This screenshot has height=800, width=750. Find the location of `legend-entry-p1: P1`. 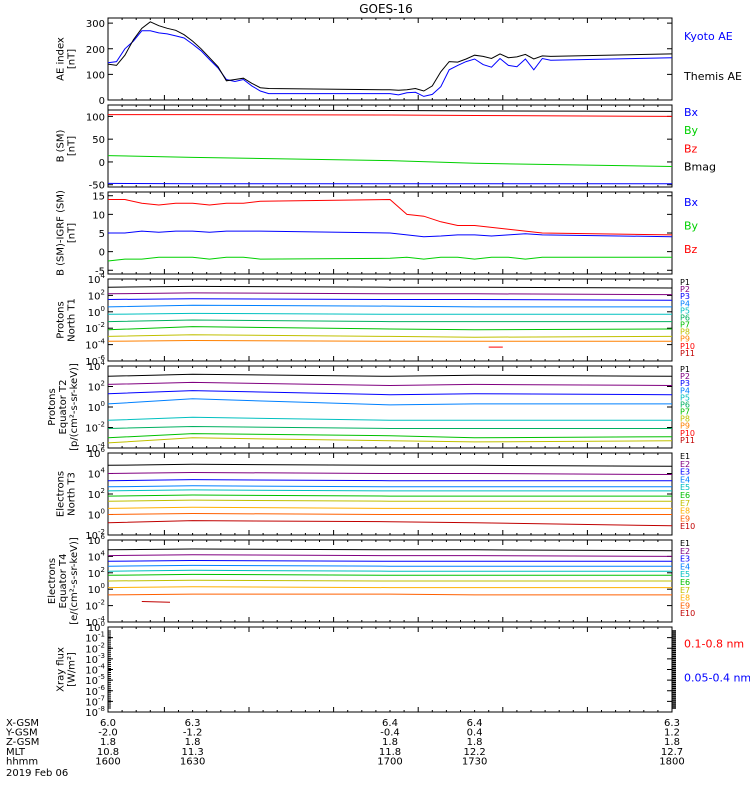

legend-entry-p1: P1 is located at coordinates (685, 282).